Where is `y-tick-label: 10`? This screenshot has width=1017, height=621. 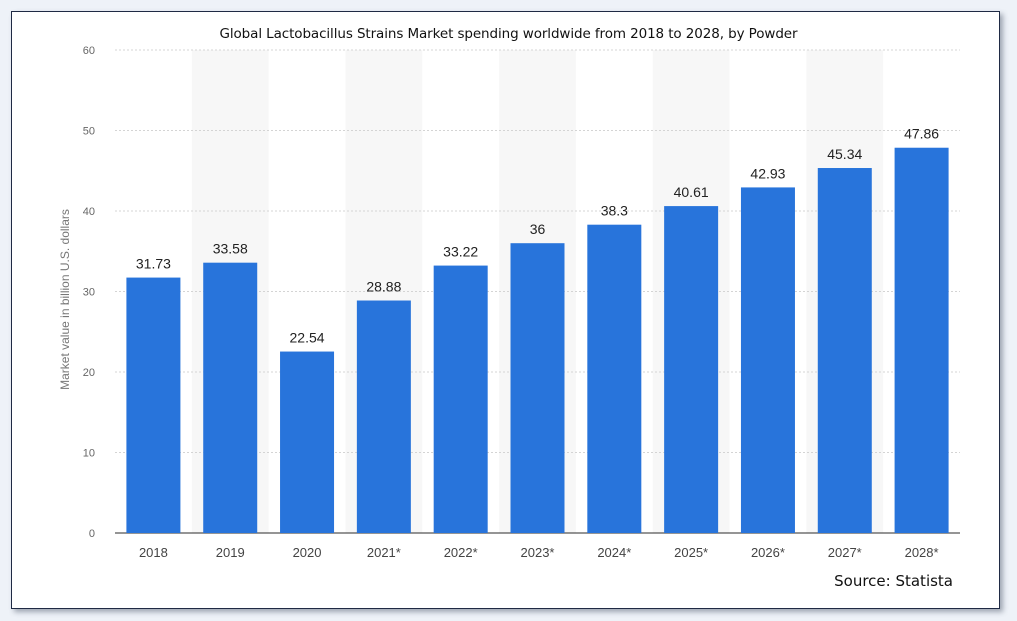 y-tick-label: 10 is located at coordinates (89, 454).